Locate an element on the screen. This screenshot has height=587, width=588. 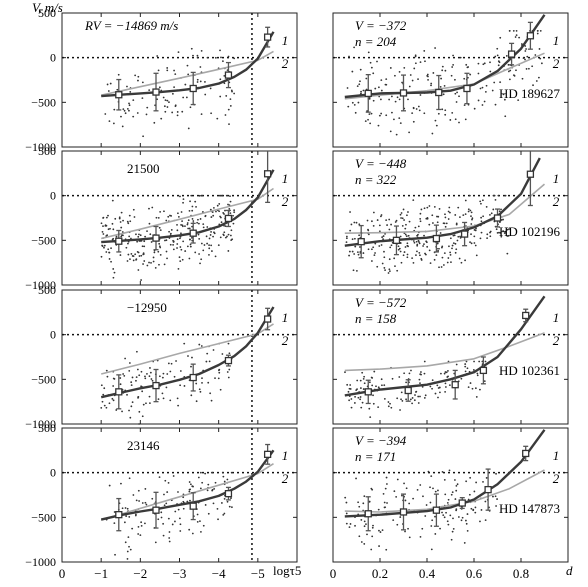
panel-frame is located at coordinates (179, 218).